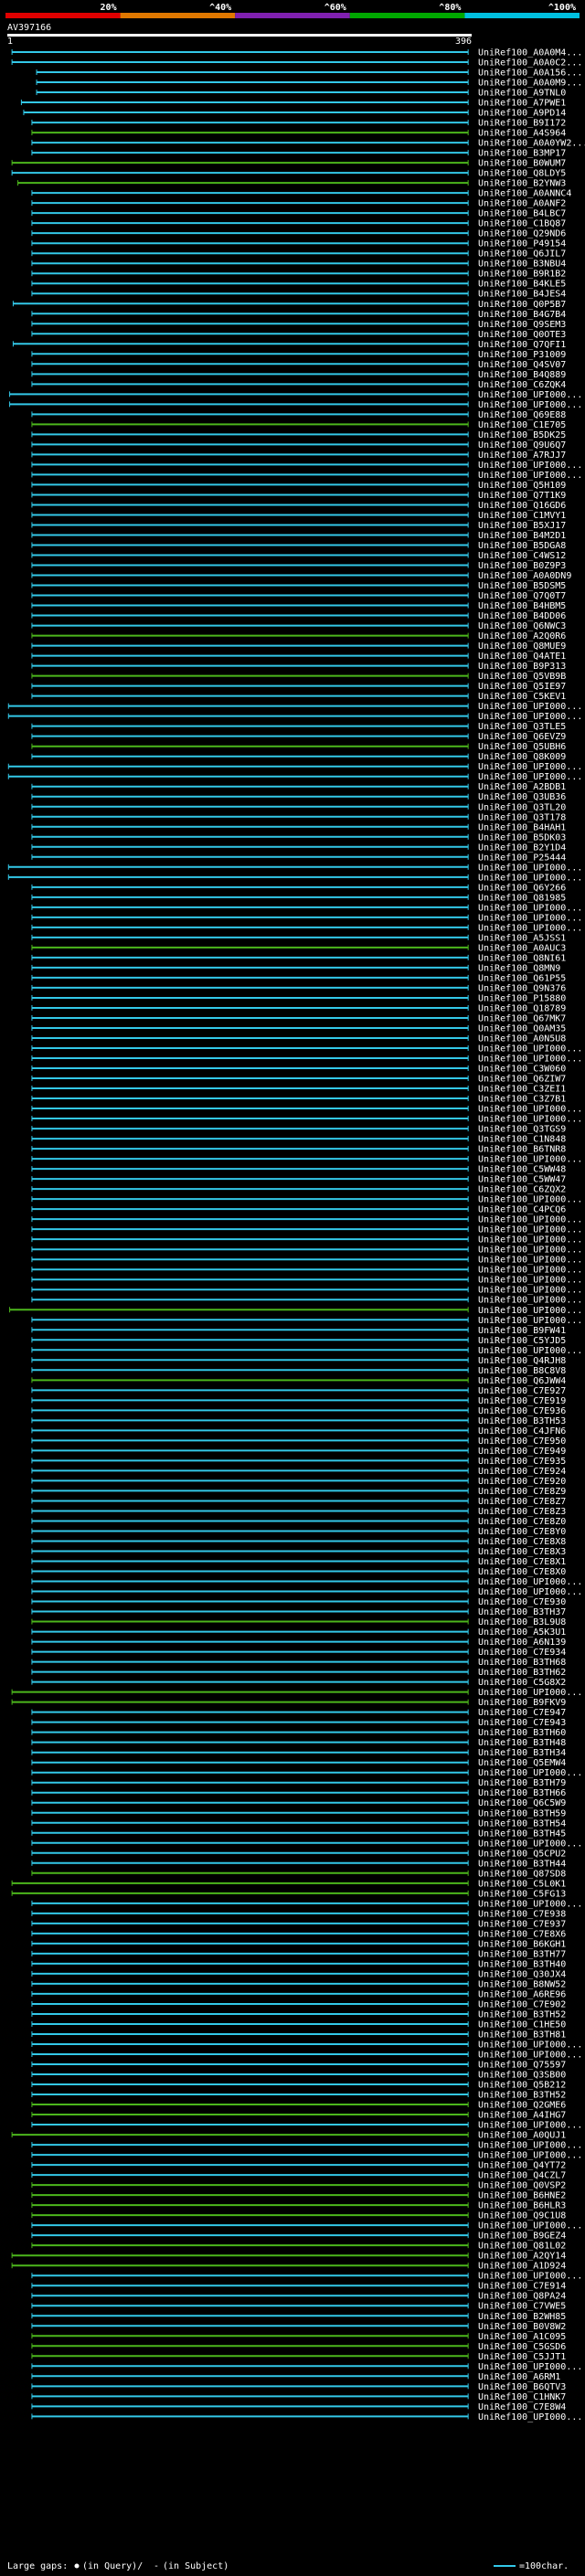 The image size is (585, 2576). I want to click on hit-row: UniRef100_Q75597, so click(299, 2066).